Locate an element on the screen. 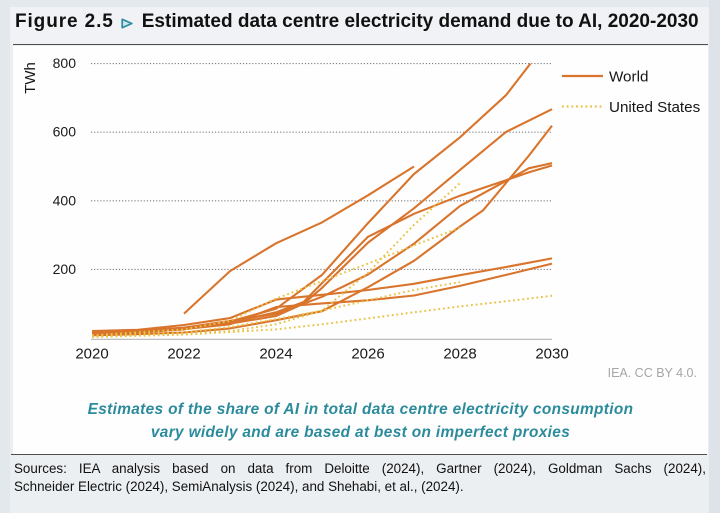 This screenshot has height=513, width=720. svg-text: 800 is located at coordinates (65, 63).